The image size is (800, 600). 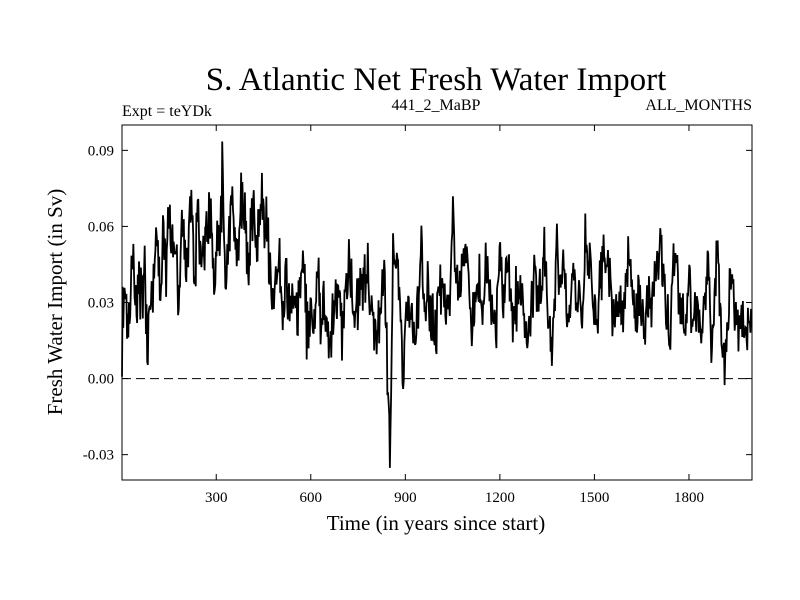 What do you see at coordinates (55, 302) in the screenshot?
I see `y-axis-label: Fresh Water Import (in Sv)` at bounding box center [55, 302].